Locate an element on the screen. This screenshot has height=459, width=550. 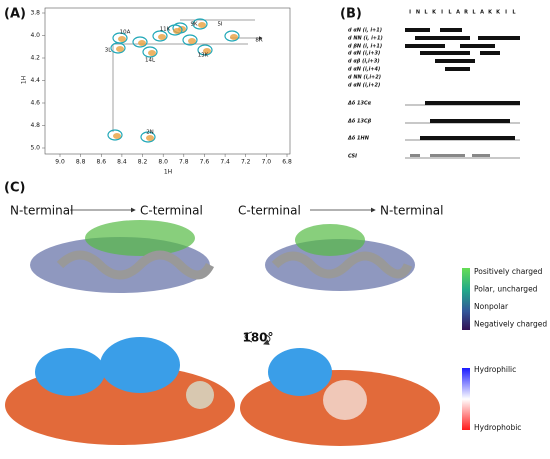
peak-label: 13K is located at coordinates (203, 56).